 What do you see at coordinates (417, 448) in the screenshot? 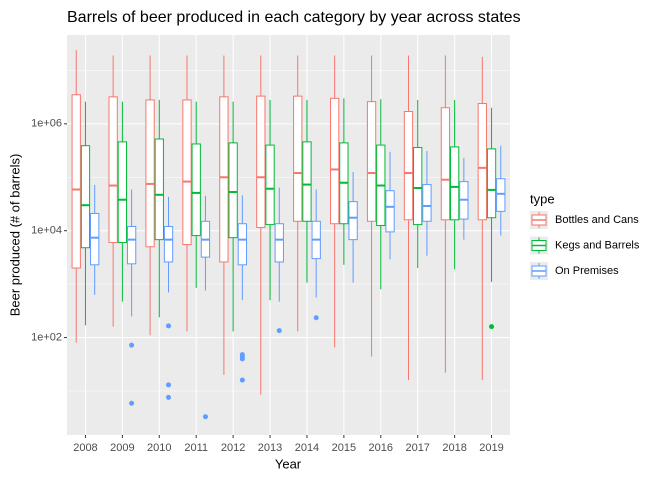
I see `x-tick-label: 2017` at bounding box center [417, 448].